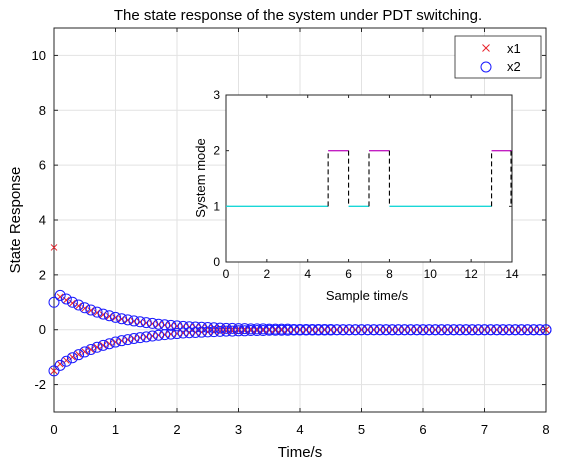 This screenshot has height=469, width=562. What do you see at coordinates (216, 95) in the screenshot?
I see `inset-y-tick-label: 3` at bounding box center [216, 95].